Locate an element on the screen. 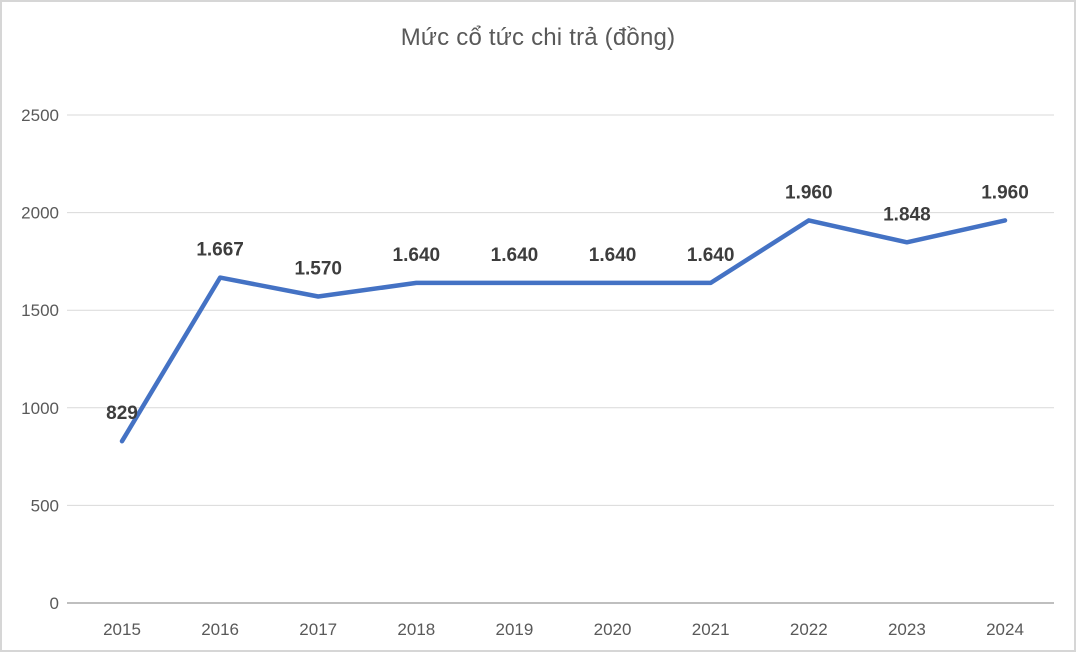 The height and width of the screenshot is (652, 1076). data-point-label: 829 is located at coordinates (122, 413).